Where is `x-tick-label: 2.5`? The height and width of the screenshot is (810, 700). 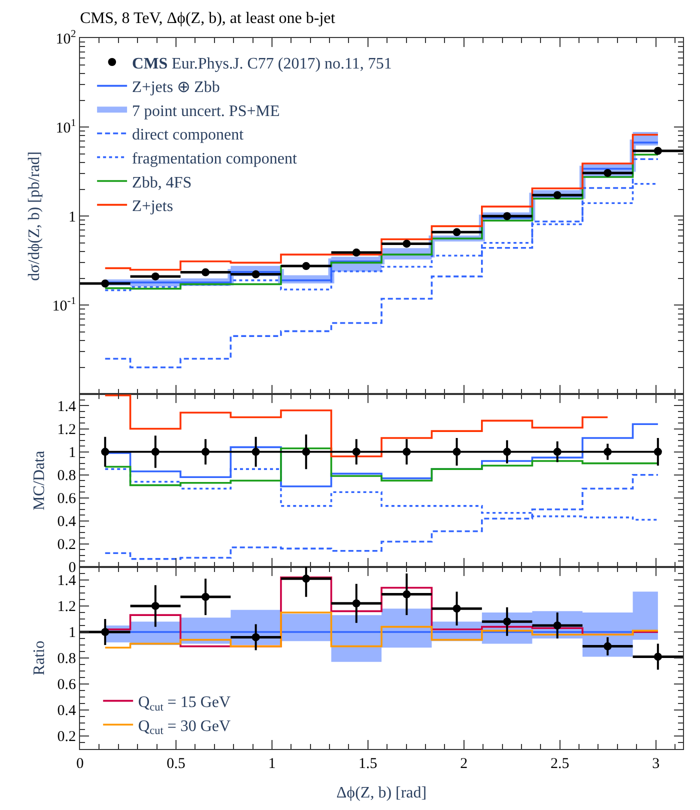
x-tick-label: 2.5 is located at coordinates (560, 764).